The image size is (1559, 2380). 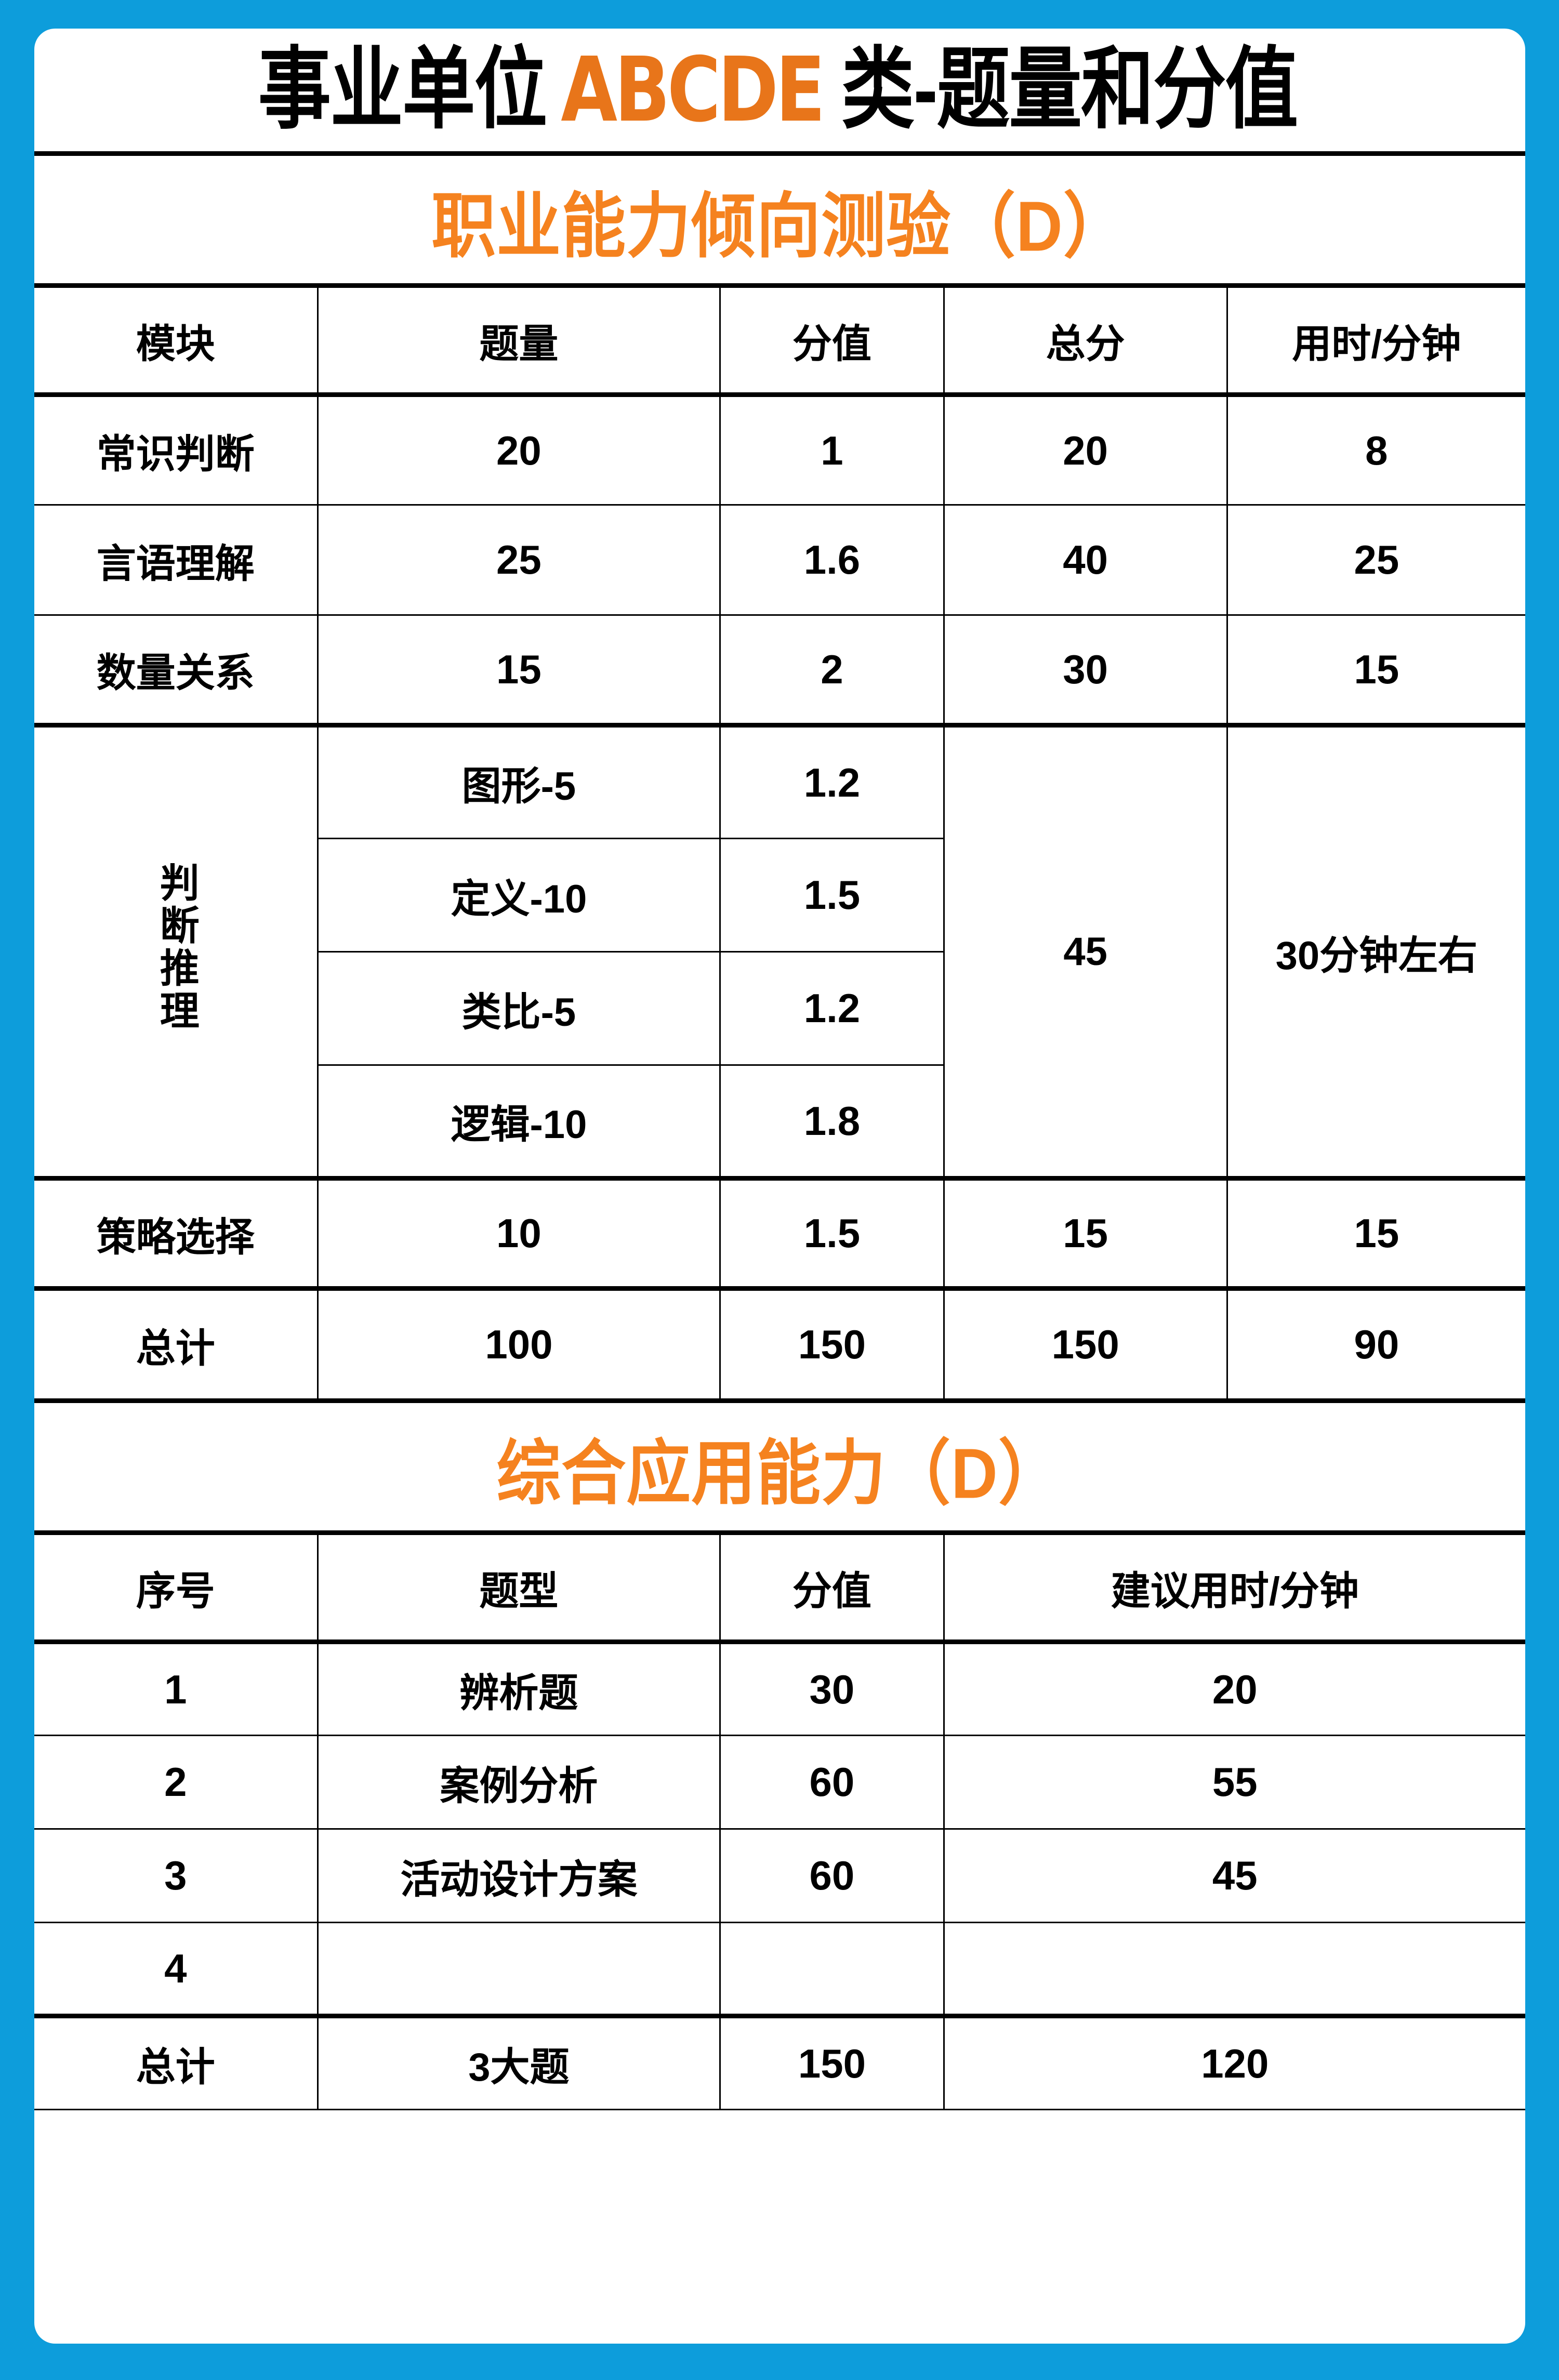 I want to click on cell-type, so click(x=519, y=1970).